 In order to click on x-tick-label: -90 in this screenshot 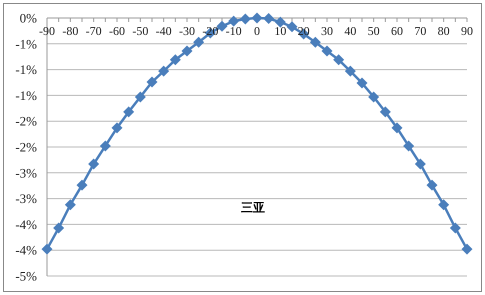, I will do `click(47, 31)`.